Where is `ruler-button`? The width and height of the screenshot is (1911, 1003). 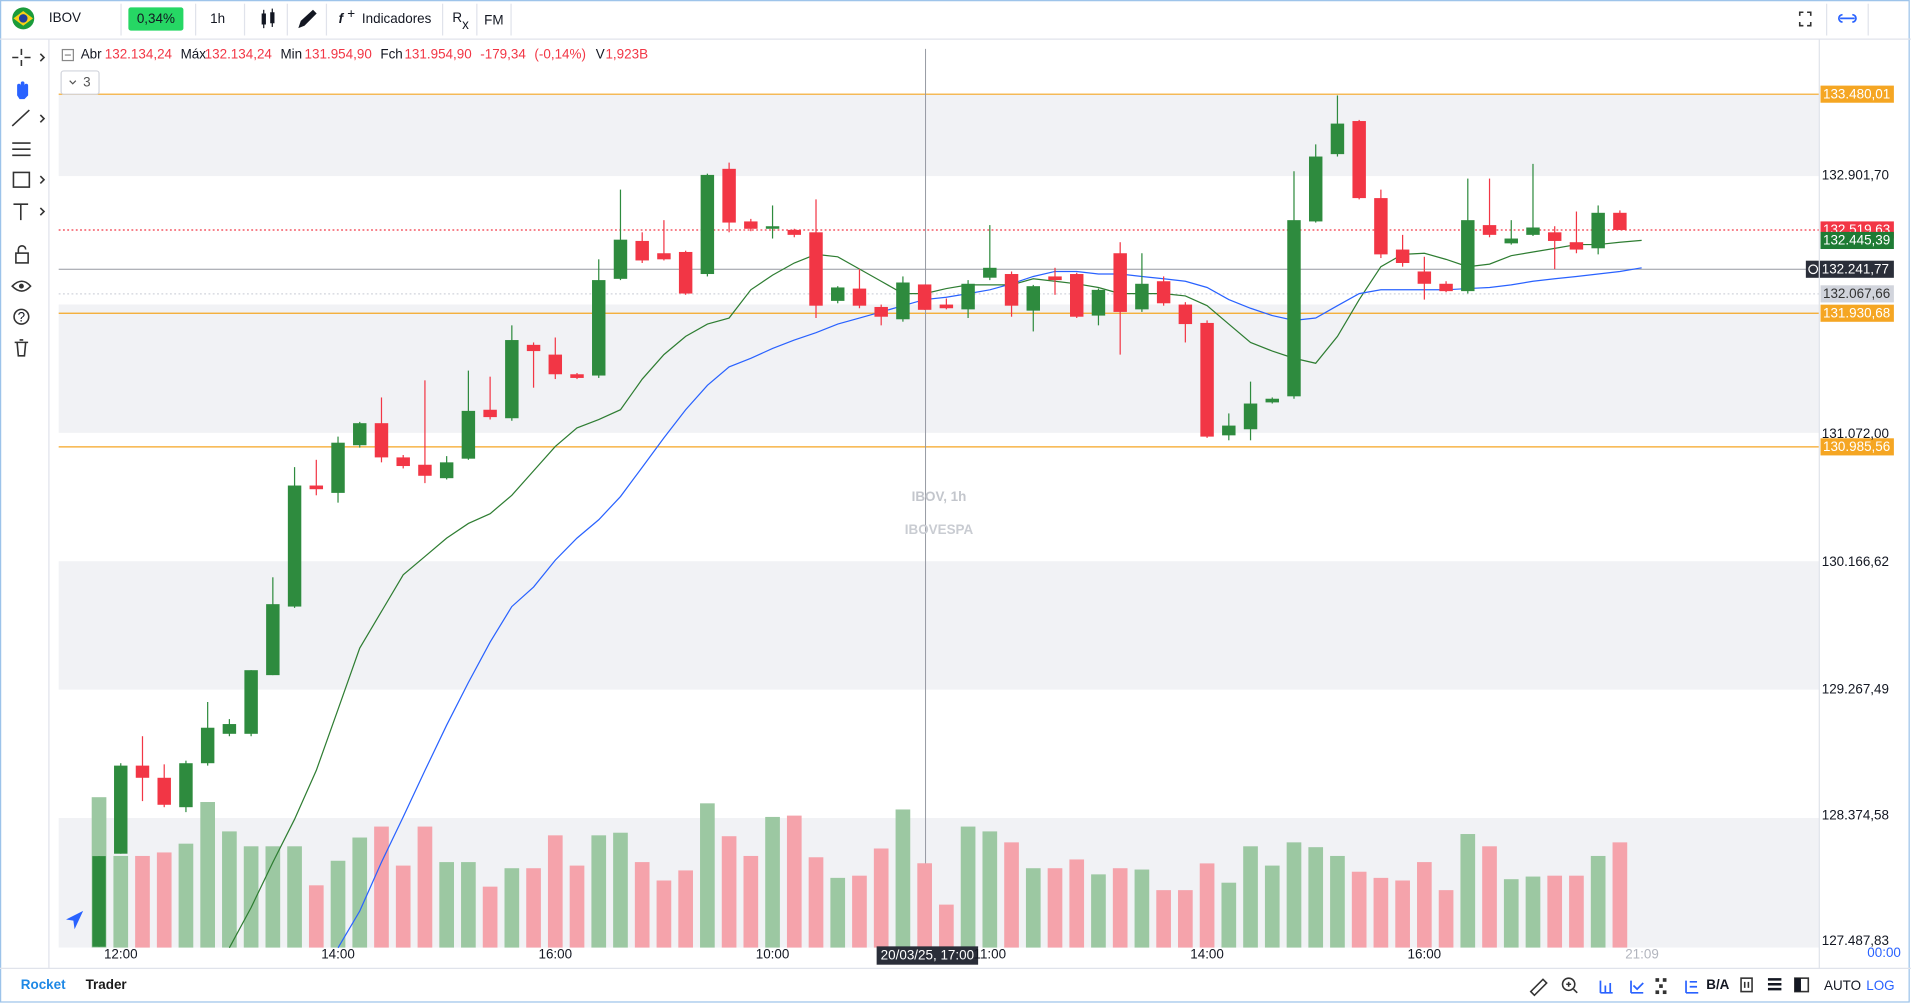
ruler-button is located at coordinates (1538, 987).